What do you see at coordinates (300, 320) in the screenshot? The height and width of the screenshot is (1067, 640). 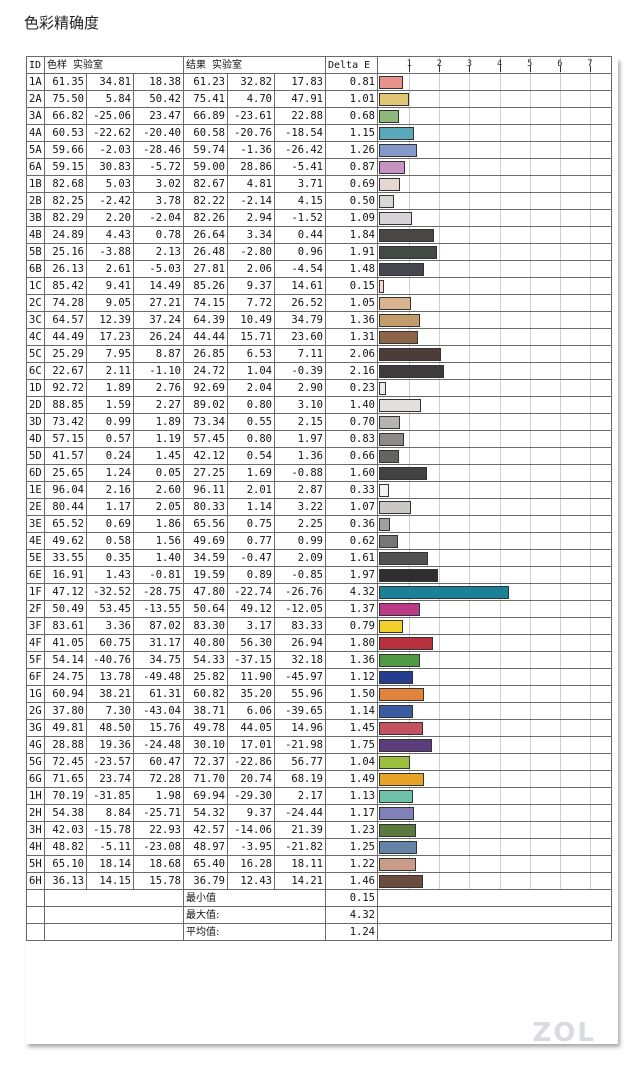 I see `result-lab-value: 34.79` at bounding box center [300, 320].